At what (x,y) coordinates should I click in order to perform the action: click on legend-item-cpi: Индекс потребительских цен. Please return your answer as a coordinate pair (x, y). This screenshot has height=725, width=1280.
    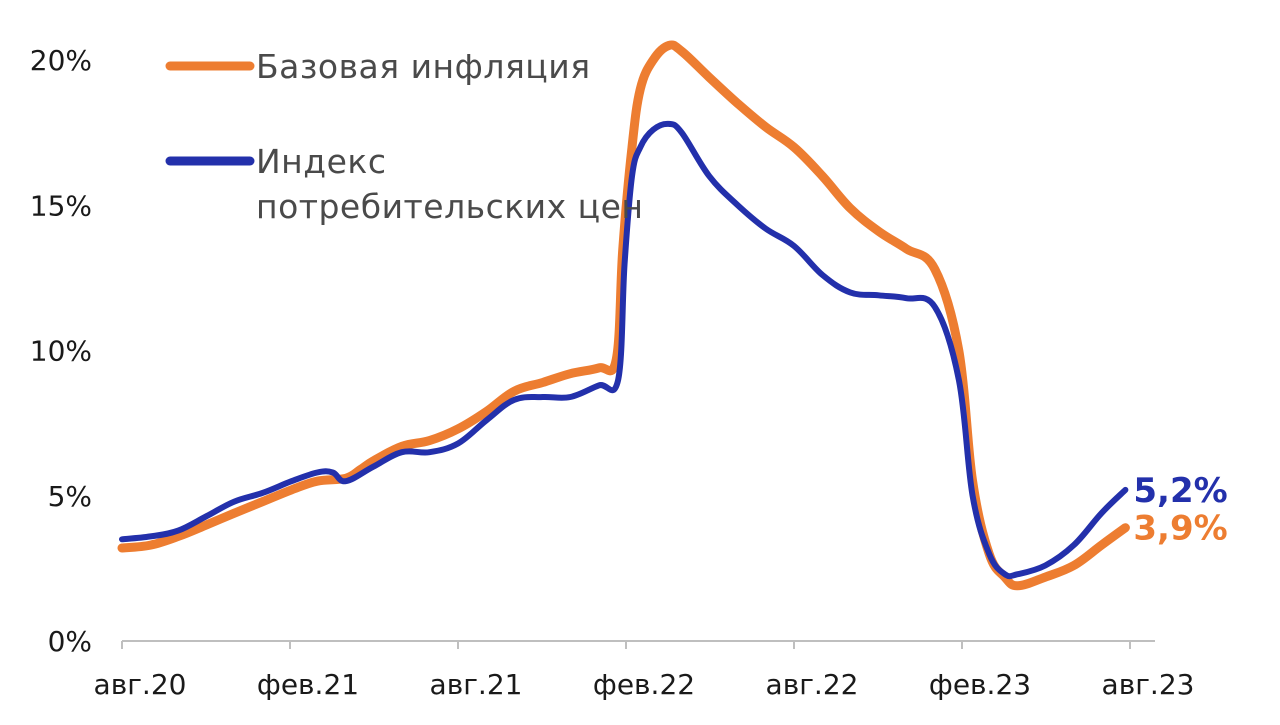
    Looking at the image, I should click on (404, 184).